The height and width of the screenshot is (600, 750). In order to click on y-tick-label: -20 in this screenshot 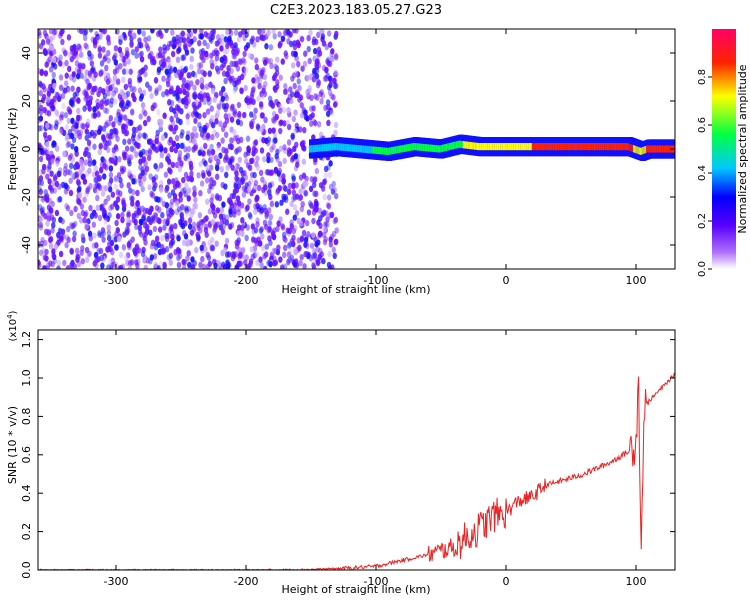, I will do `click(26, 197)`.